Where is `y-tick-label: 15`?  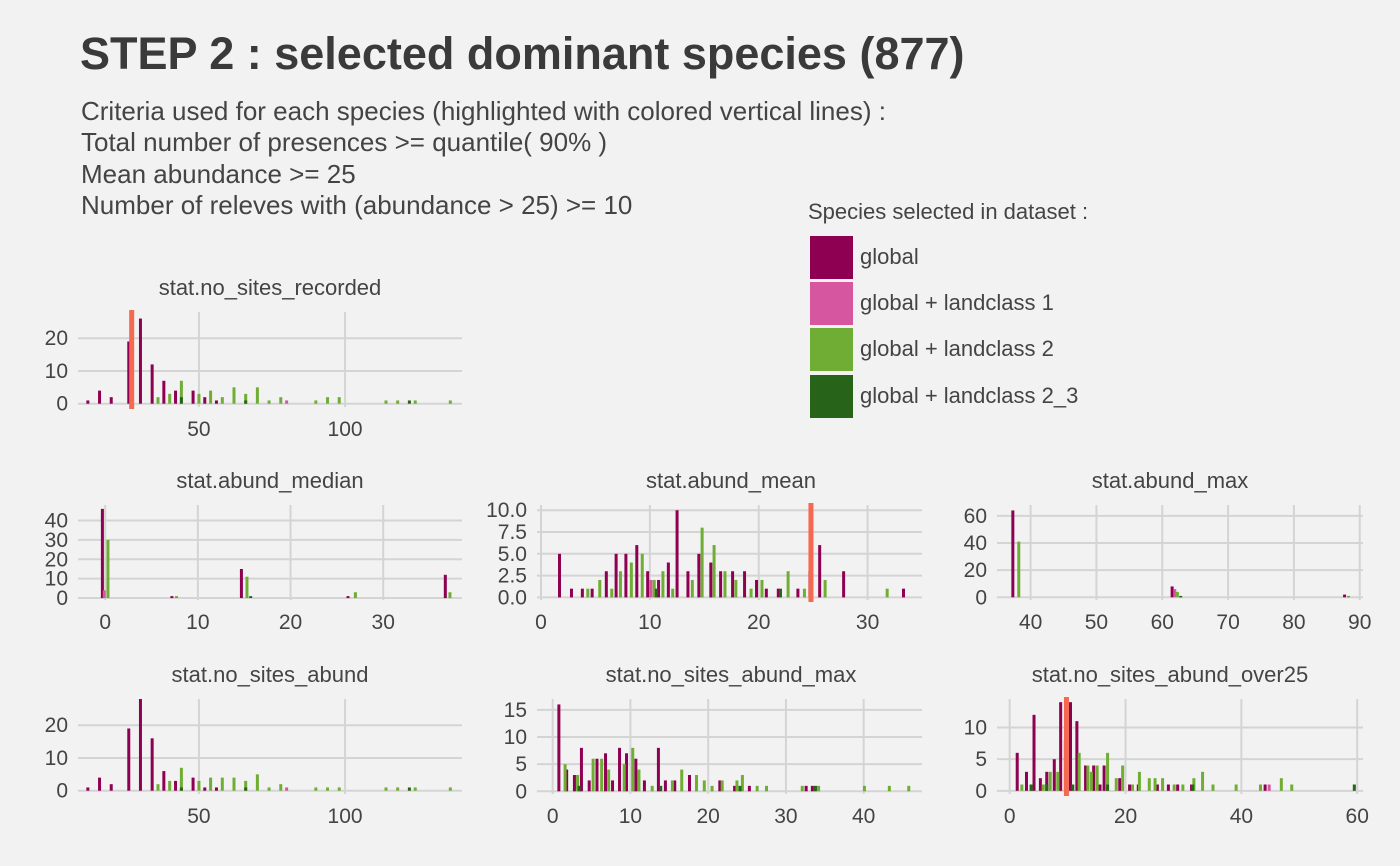 y-tick-label: 15 is located at coordinates (515, 710).